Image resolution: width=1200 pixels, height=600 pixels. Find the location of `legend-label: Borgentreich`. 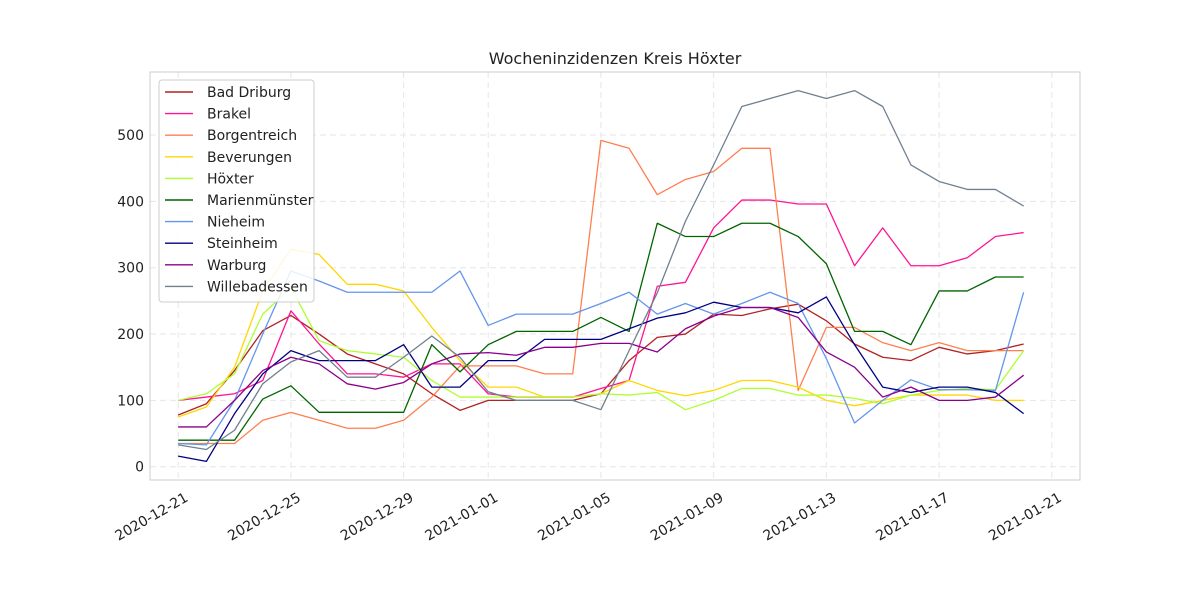

legend-label: Borgentreich is located at coordinates (252, 136).